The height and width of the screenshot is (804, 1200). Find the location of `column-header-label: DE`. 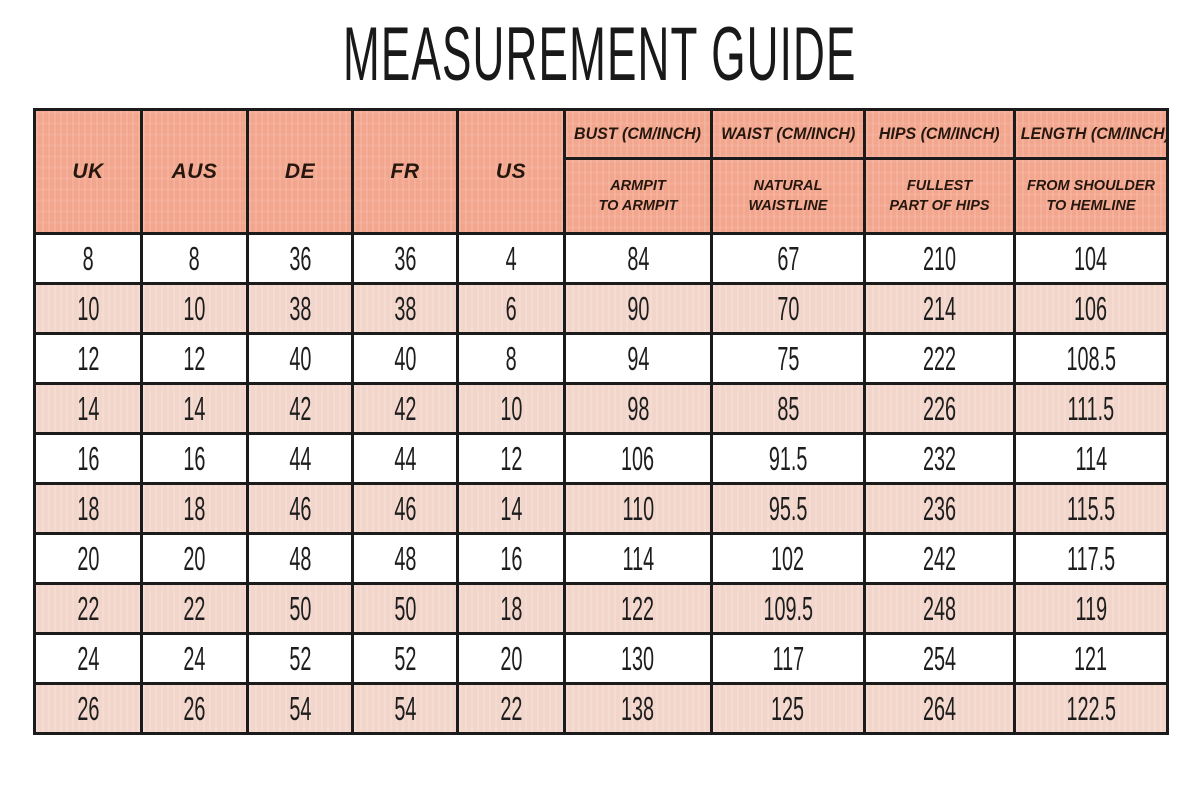

column-header-label: DE is located at coordinates (300, 171).